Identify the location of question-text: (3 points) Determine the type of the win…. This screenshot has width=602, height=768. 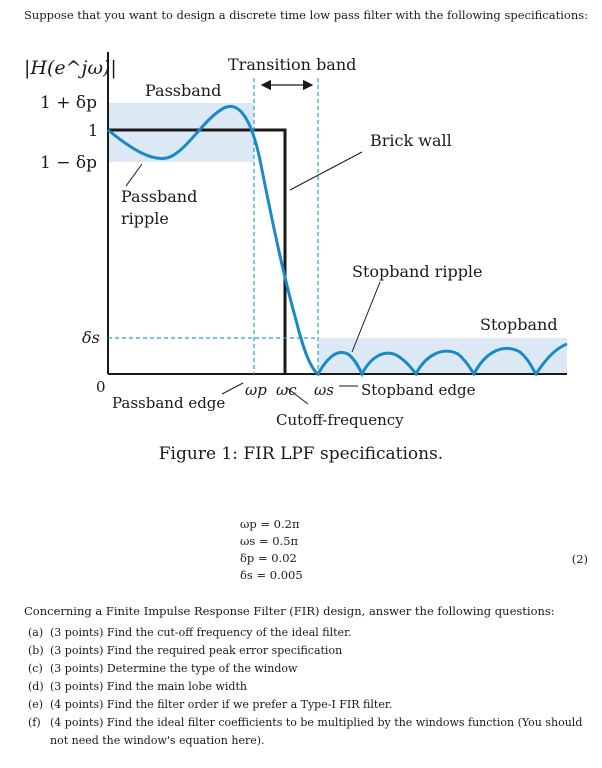
(174, 668).